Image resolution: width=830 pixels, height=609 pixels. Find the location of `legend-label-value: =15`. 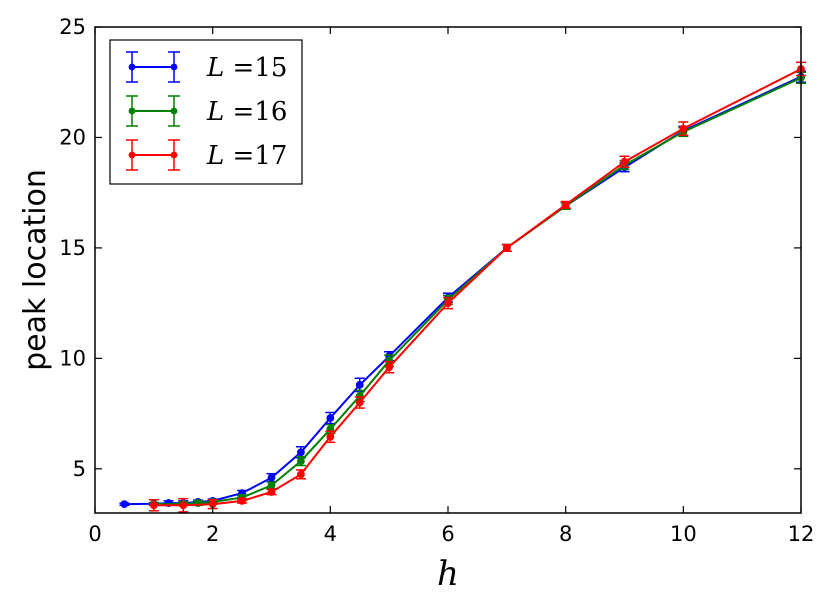

legend-label-value: =15 is located at coordinates (255, 68).